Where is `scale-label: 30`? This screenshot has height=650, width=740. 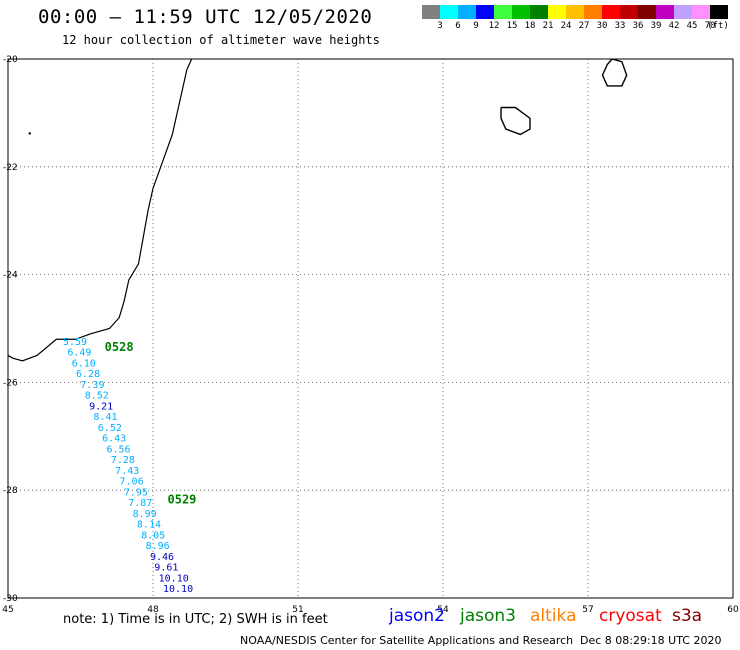
scale-label: 30 is located at coordinates (602, 26).